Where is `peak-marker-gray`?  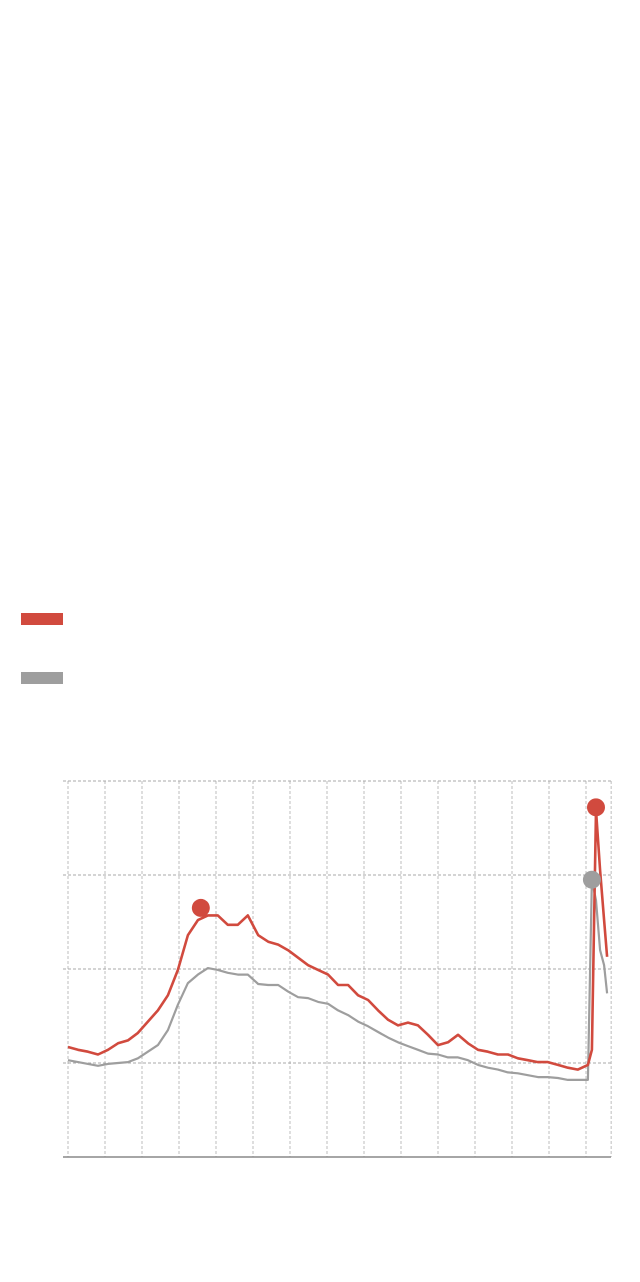 peak-marker-gray is located at coordinates (591, 879).